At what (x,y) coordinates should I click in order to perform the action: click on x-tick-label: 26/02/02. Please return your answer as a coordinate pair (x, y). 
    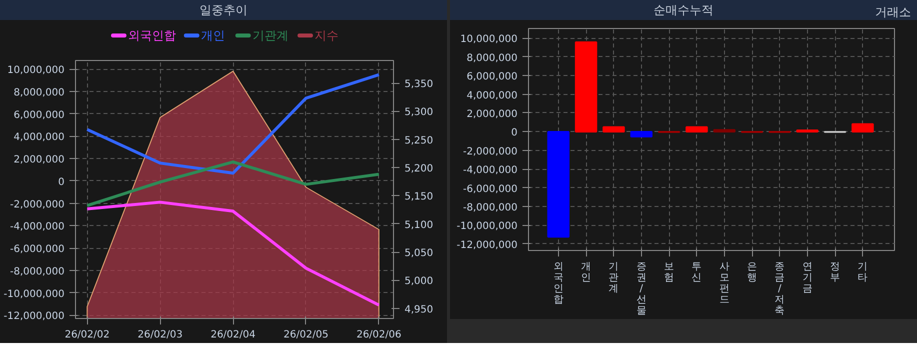
    Looking at the image, I should click on (87, 335).